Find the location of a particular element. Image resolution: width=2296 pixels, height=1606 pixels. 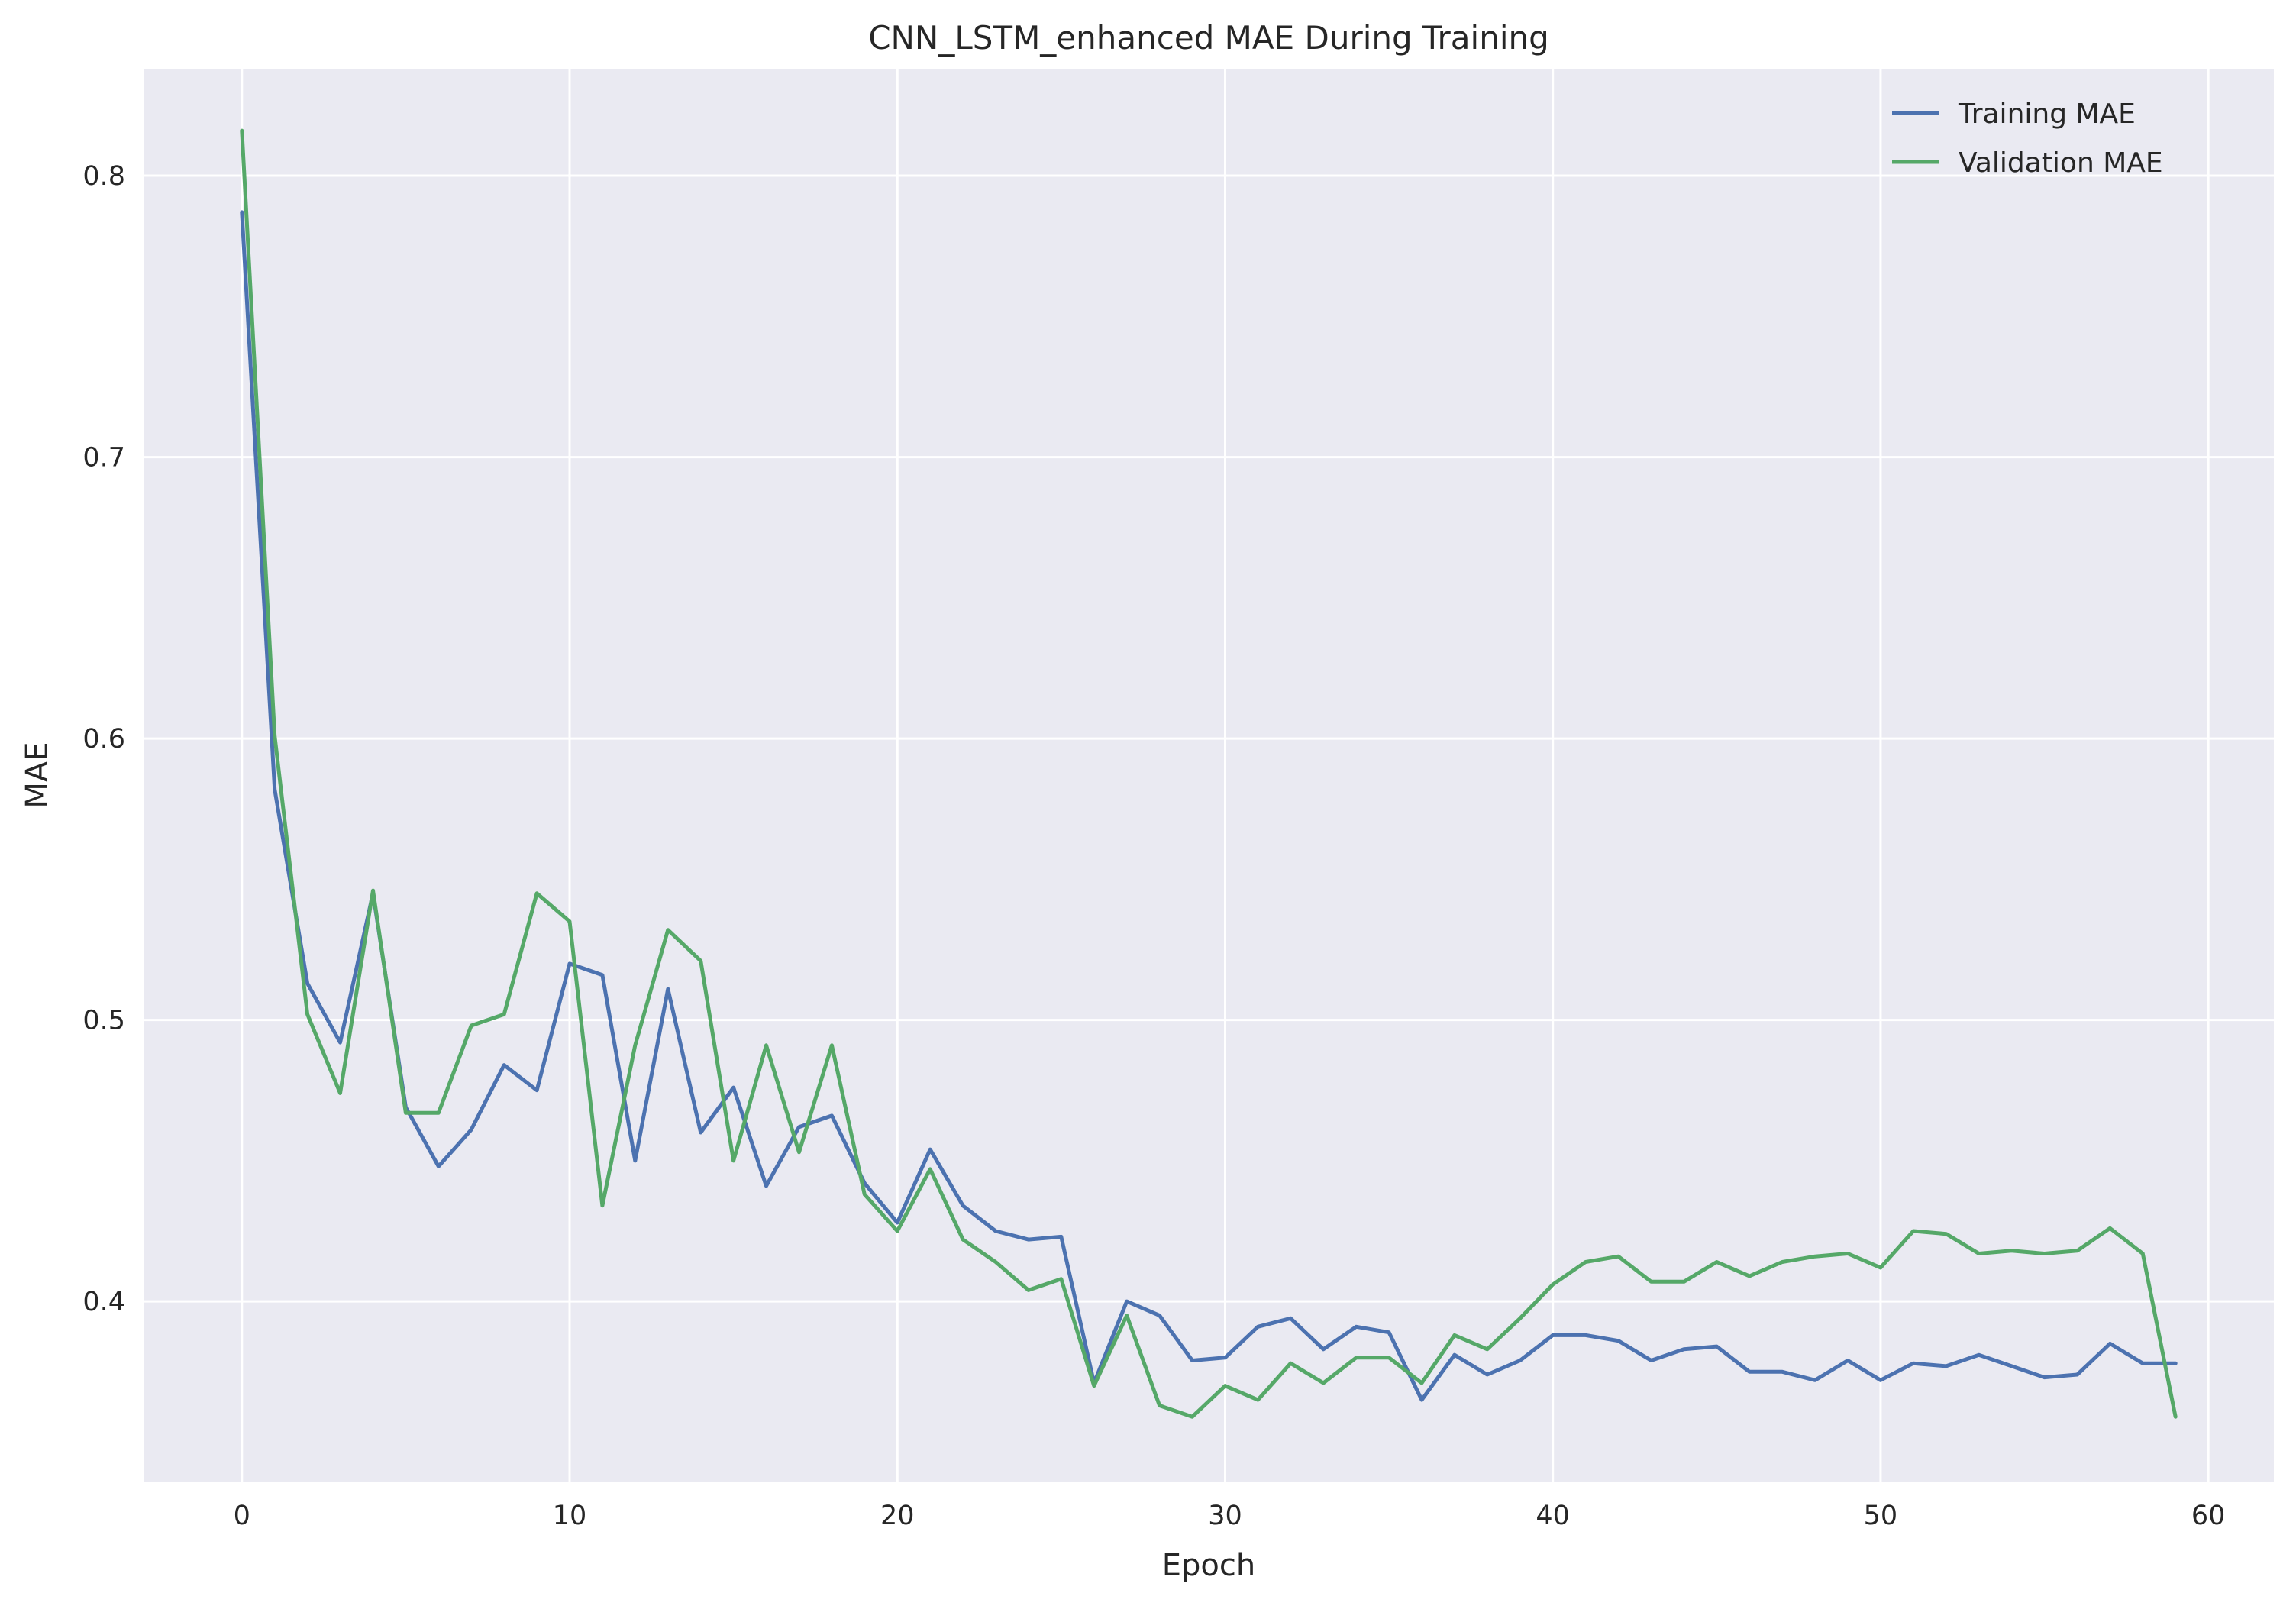

x-tick-label: 60 is located at coordinates (2208, 1516).